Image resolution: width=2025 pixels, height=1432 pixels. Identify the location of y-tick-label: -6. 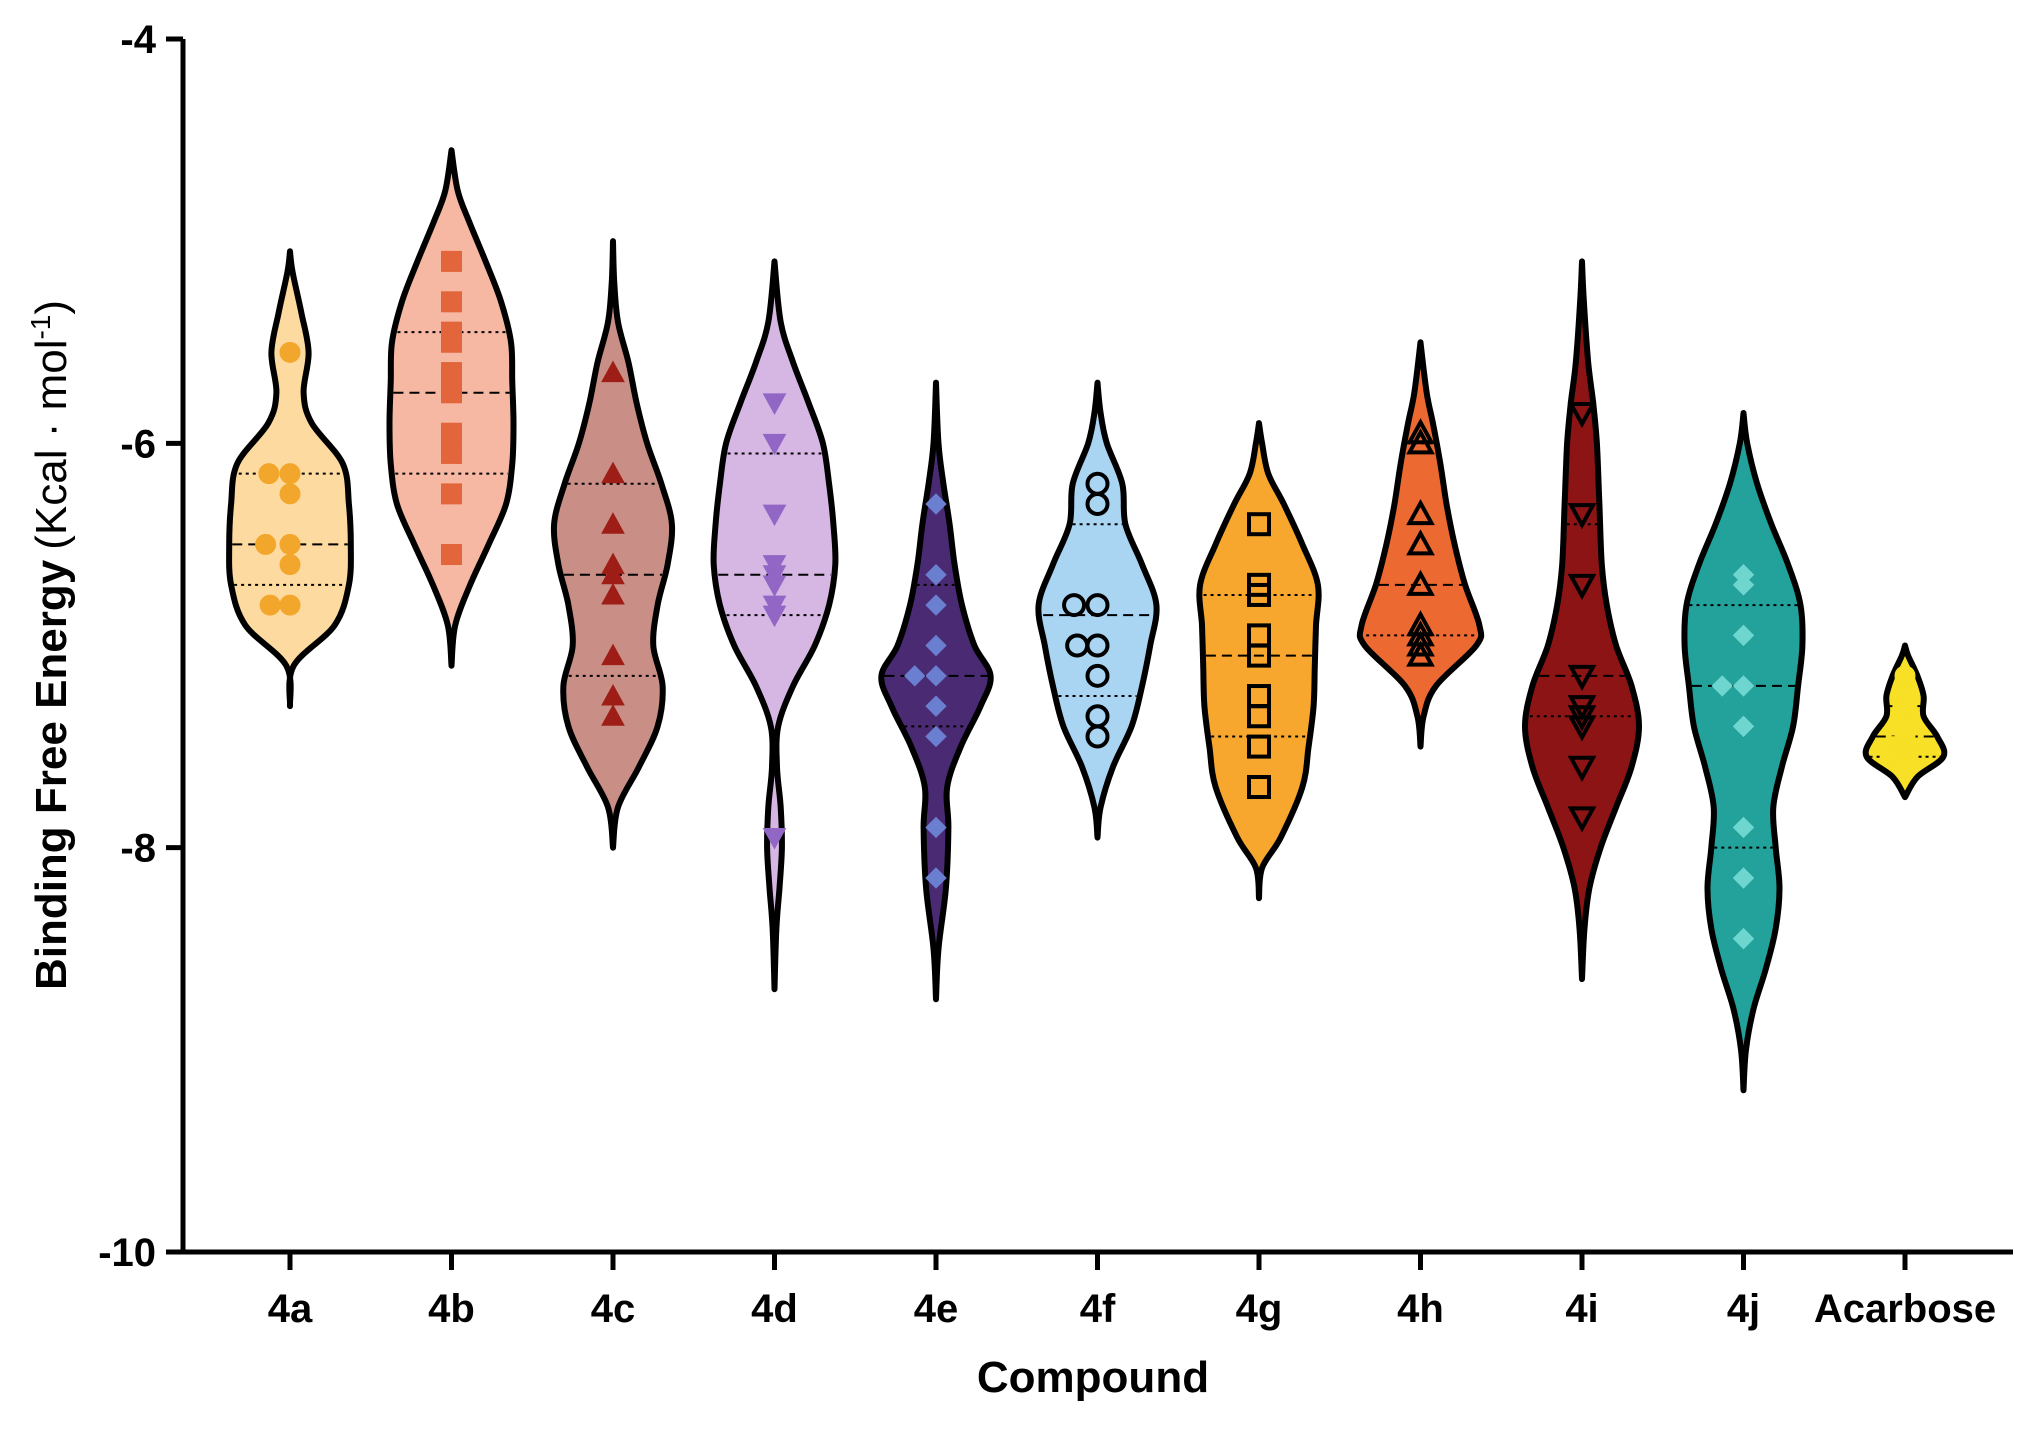
(138, 444).